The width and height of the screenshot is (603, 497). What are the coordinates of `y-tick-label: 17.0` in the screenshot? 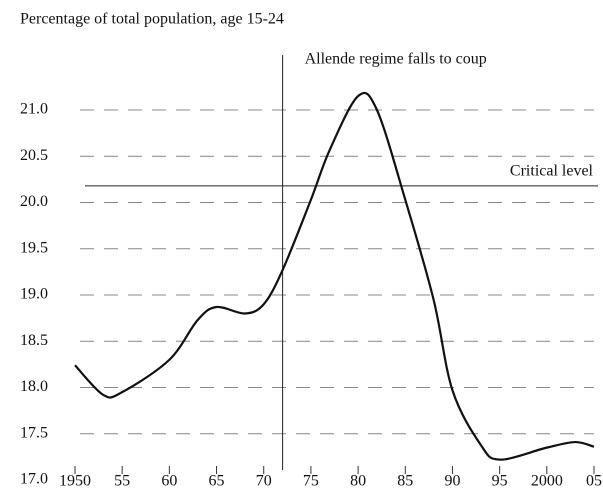 It's located at (34, 479).